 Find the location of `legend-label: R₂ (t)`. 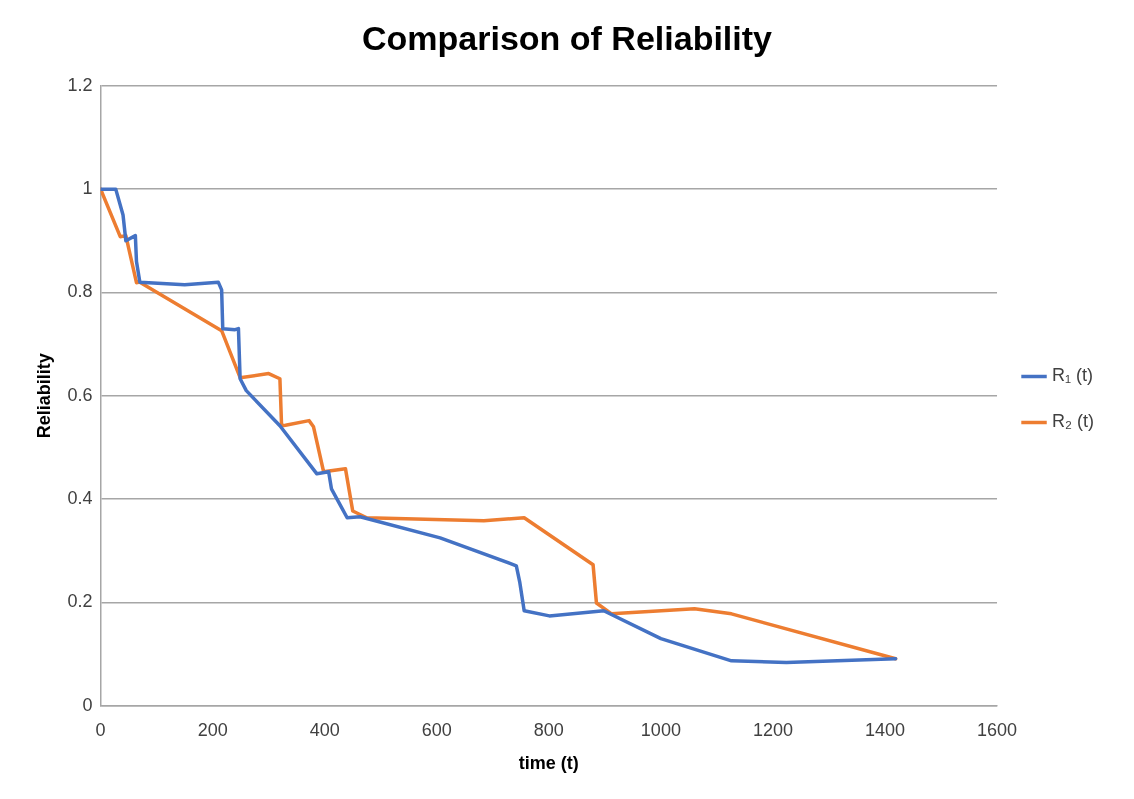

legend-label: R₂ (t) is located at coordinates (1073, 421).